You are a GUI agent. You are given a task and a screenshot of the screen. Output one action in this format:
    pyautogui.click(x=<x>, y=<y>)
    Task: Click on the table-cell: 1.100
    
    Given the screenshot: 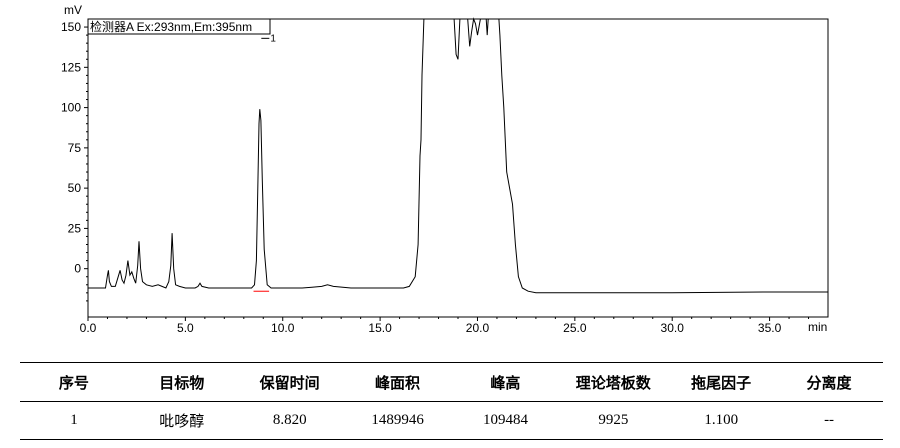 What is the action you would take?
    pyautogui.click(x=721, y=420)
    